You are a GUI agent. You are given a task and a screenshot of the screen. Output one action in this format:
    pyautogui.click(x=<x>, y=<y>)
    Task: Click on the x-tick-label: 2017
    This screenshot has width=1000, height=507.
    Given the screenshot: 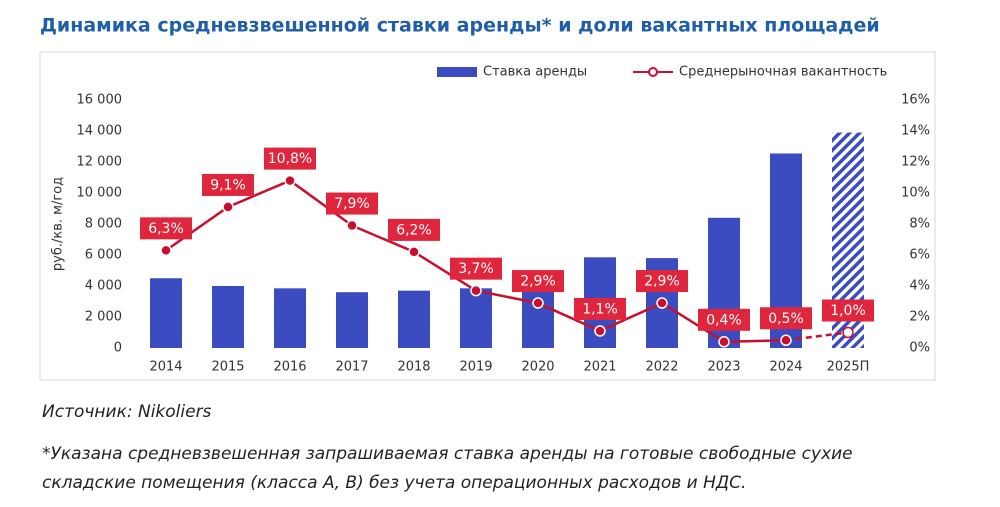 What is the action you would take?
    pyautogui.click(x=351, y=367)
    